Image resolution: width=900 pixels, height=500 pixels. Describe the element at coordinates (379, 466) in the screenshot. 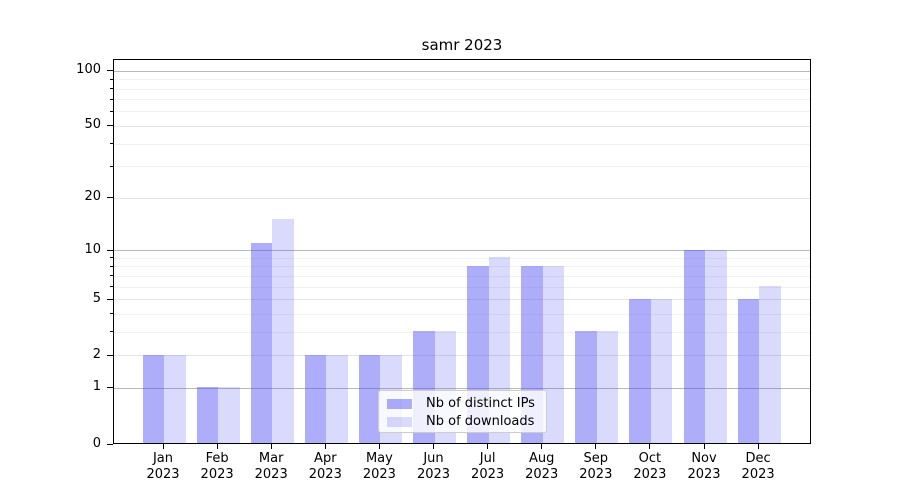

I see `x-tick-label: May 2023` at that location.